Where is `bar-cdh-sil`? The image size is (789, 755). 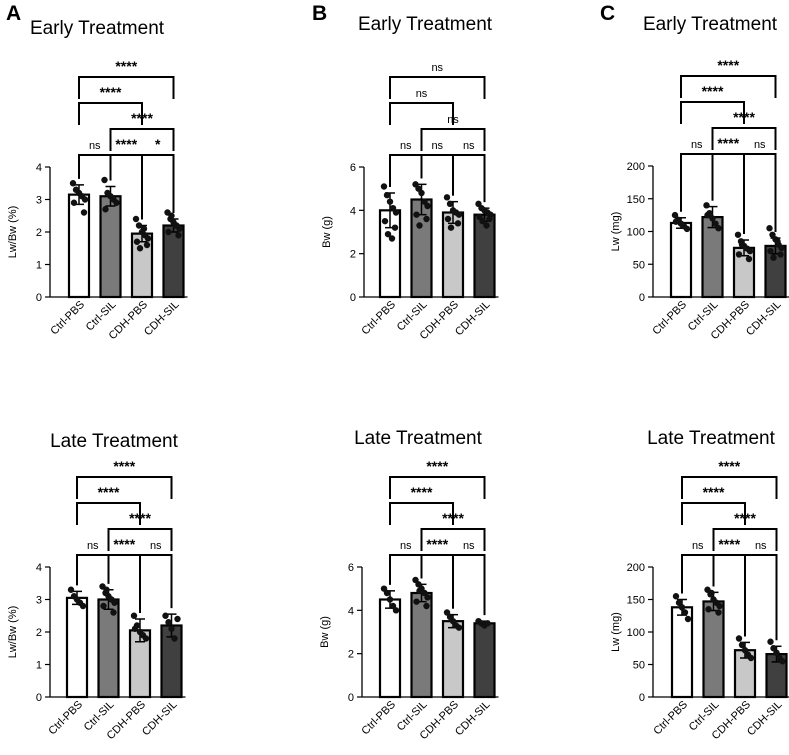
bar-cdh-sil is located at coordinates (484, 660).